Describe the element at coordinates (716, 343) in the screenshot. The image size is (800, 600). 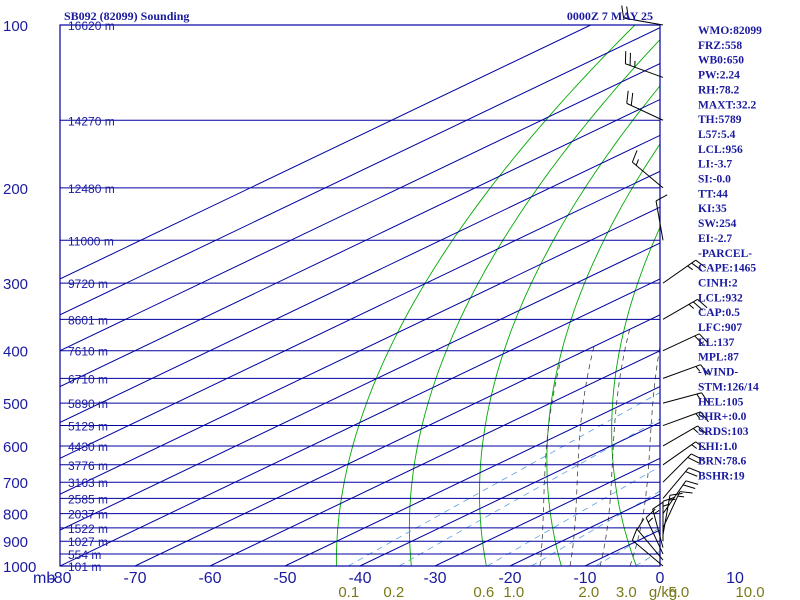
I see `index-item: EL:137` at that location.